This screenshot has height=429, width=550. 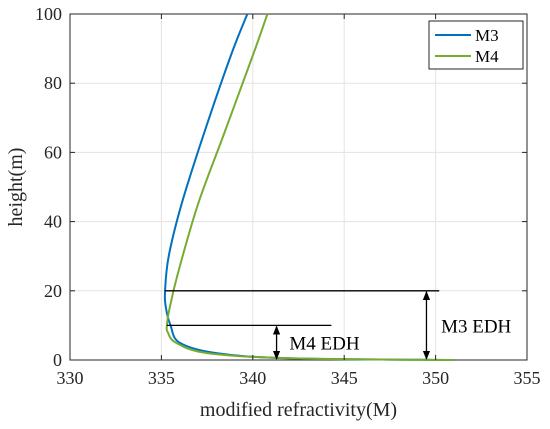 What do you see at coordinates (70, 378) in the screenshot?
I see `x-tick-label: 330` at bounding box center [70, 378].